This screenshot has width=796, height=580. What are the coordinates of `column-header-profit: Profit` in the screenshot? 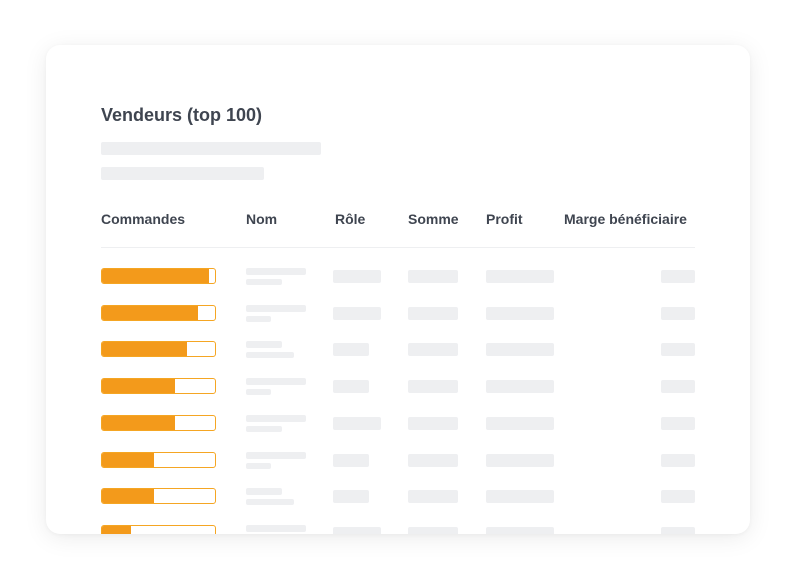 It's located at (504, 219).